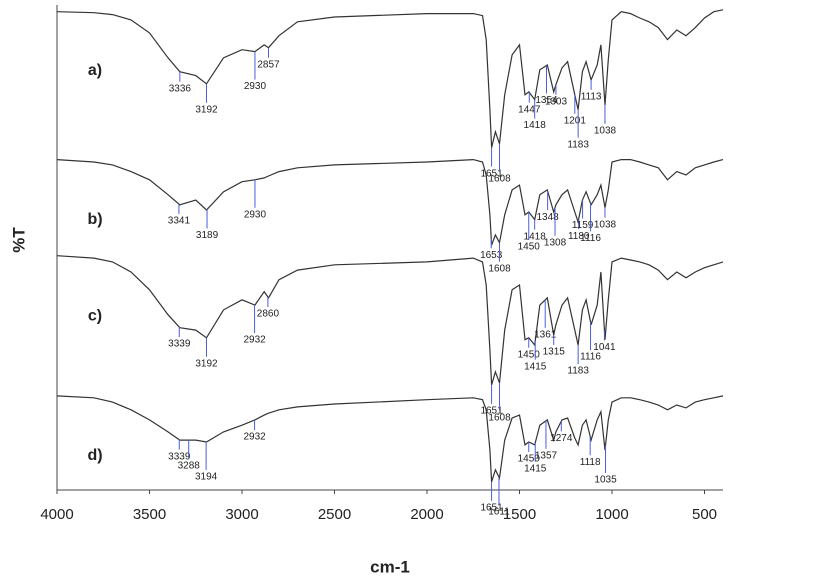 The image size is (832, 585). What do you see at coordinates (207, 235) in the screenshot?
I see `peak-label: 3189` at bounding box center [207, 235].